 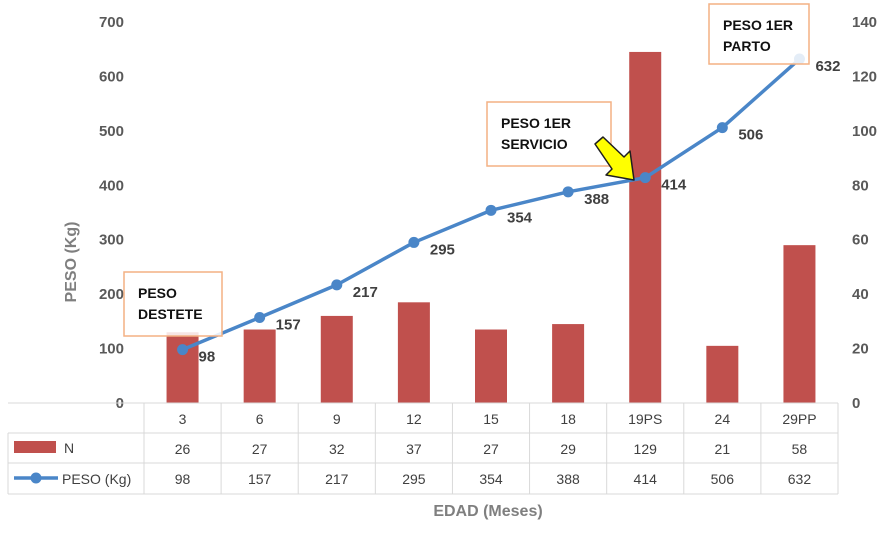 What do you see at coordinates (260, 419) in the screenshot?
I see `table-category-label: 6` at bounding box center [260, 419].